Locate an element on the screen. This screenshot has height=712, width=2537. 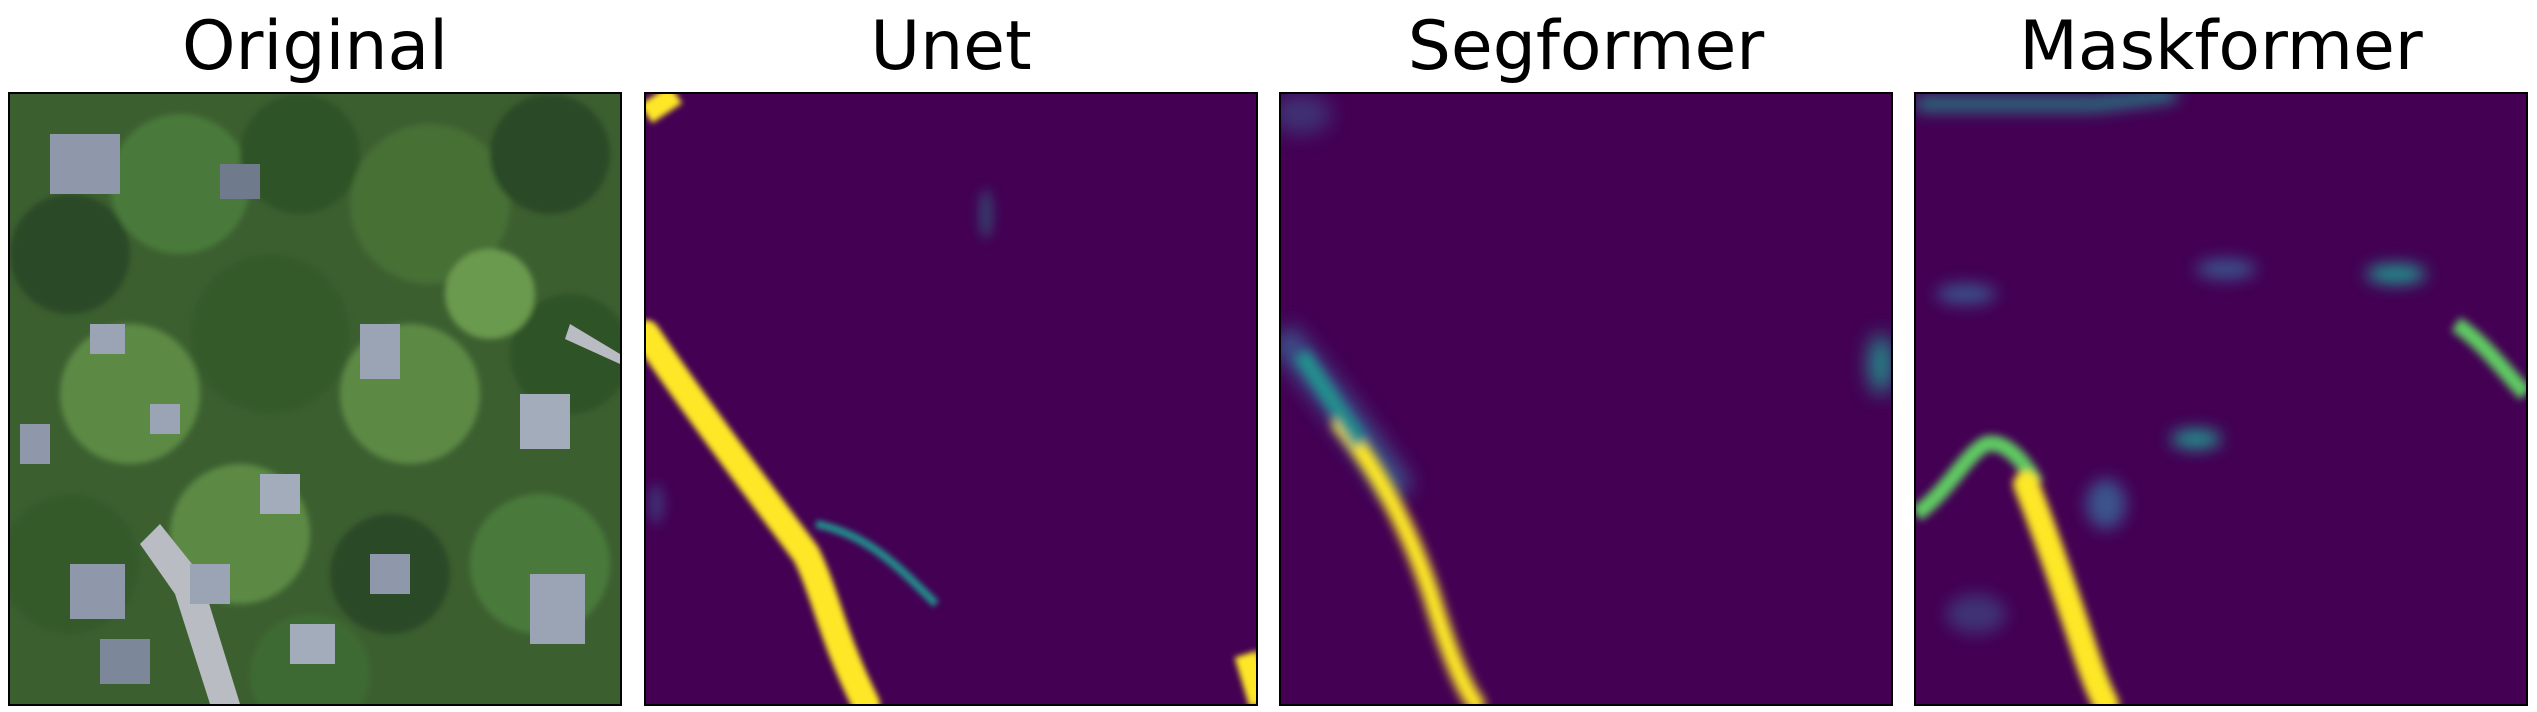
panel-title-unet: Unet is located at coordinates (951, 46).